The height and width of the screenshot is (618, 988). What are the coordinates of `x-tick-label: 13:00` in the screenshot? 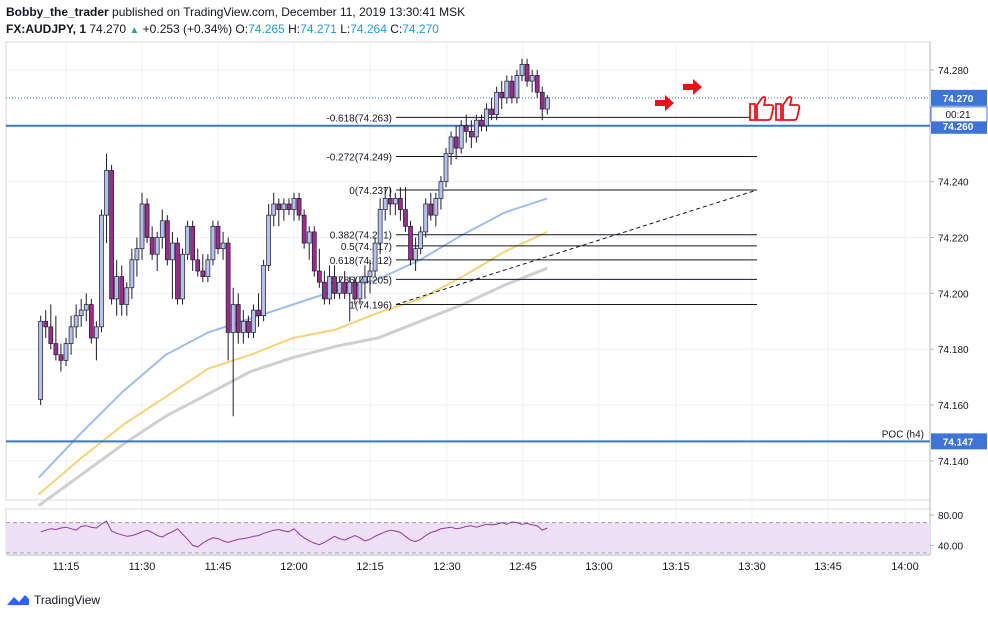 It's located at (599, 567).